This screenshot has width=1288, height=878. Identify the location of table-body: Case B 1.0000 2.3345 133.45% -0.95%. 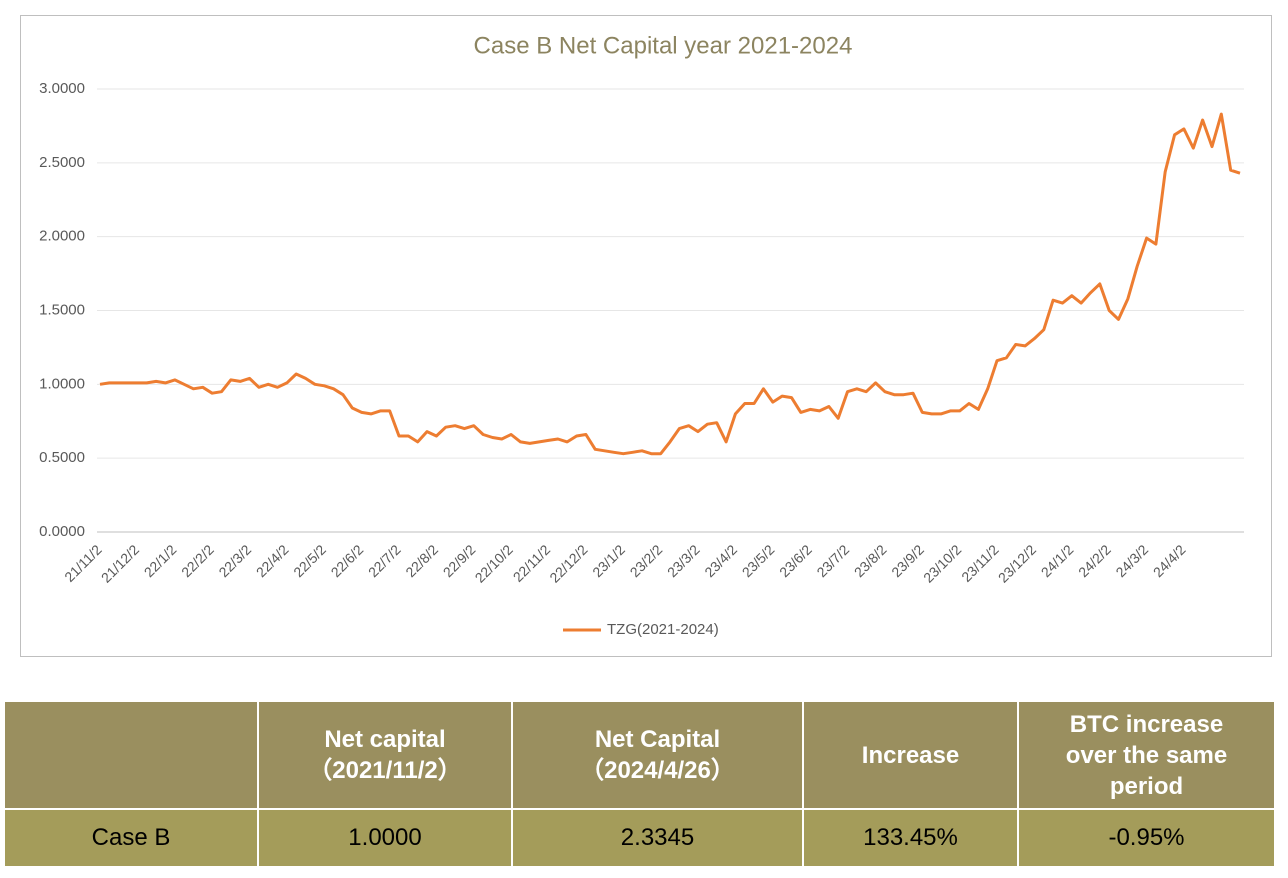
(639, 838).